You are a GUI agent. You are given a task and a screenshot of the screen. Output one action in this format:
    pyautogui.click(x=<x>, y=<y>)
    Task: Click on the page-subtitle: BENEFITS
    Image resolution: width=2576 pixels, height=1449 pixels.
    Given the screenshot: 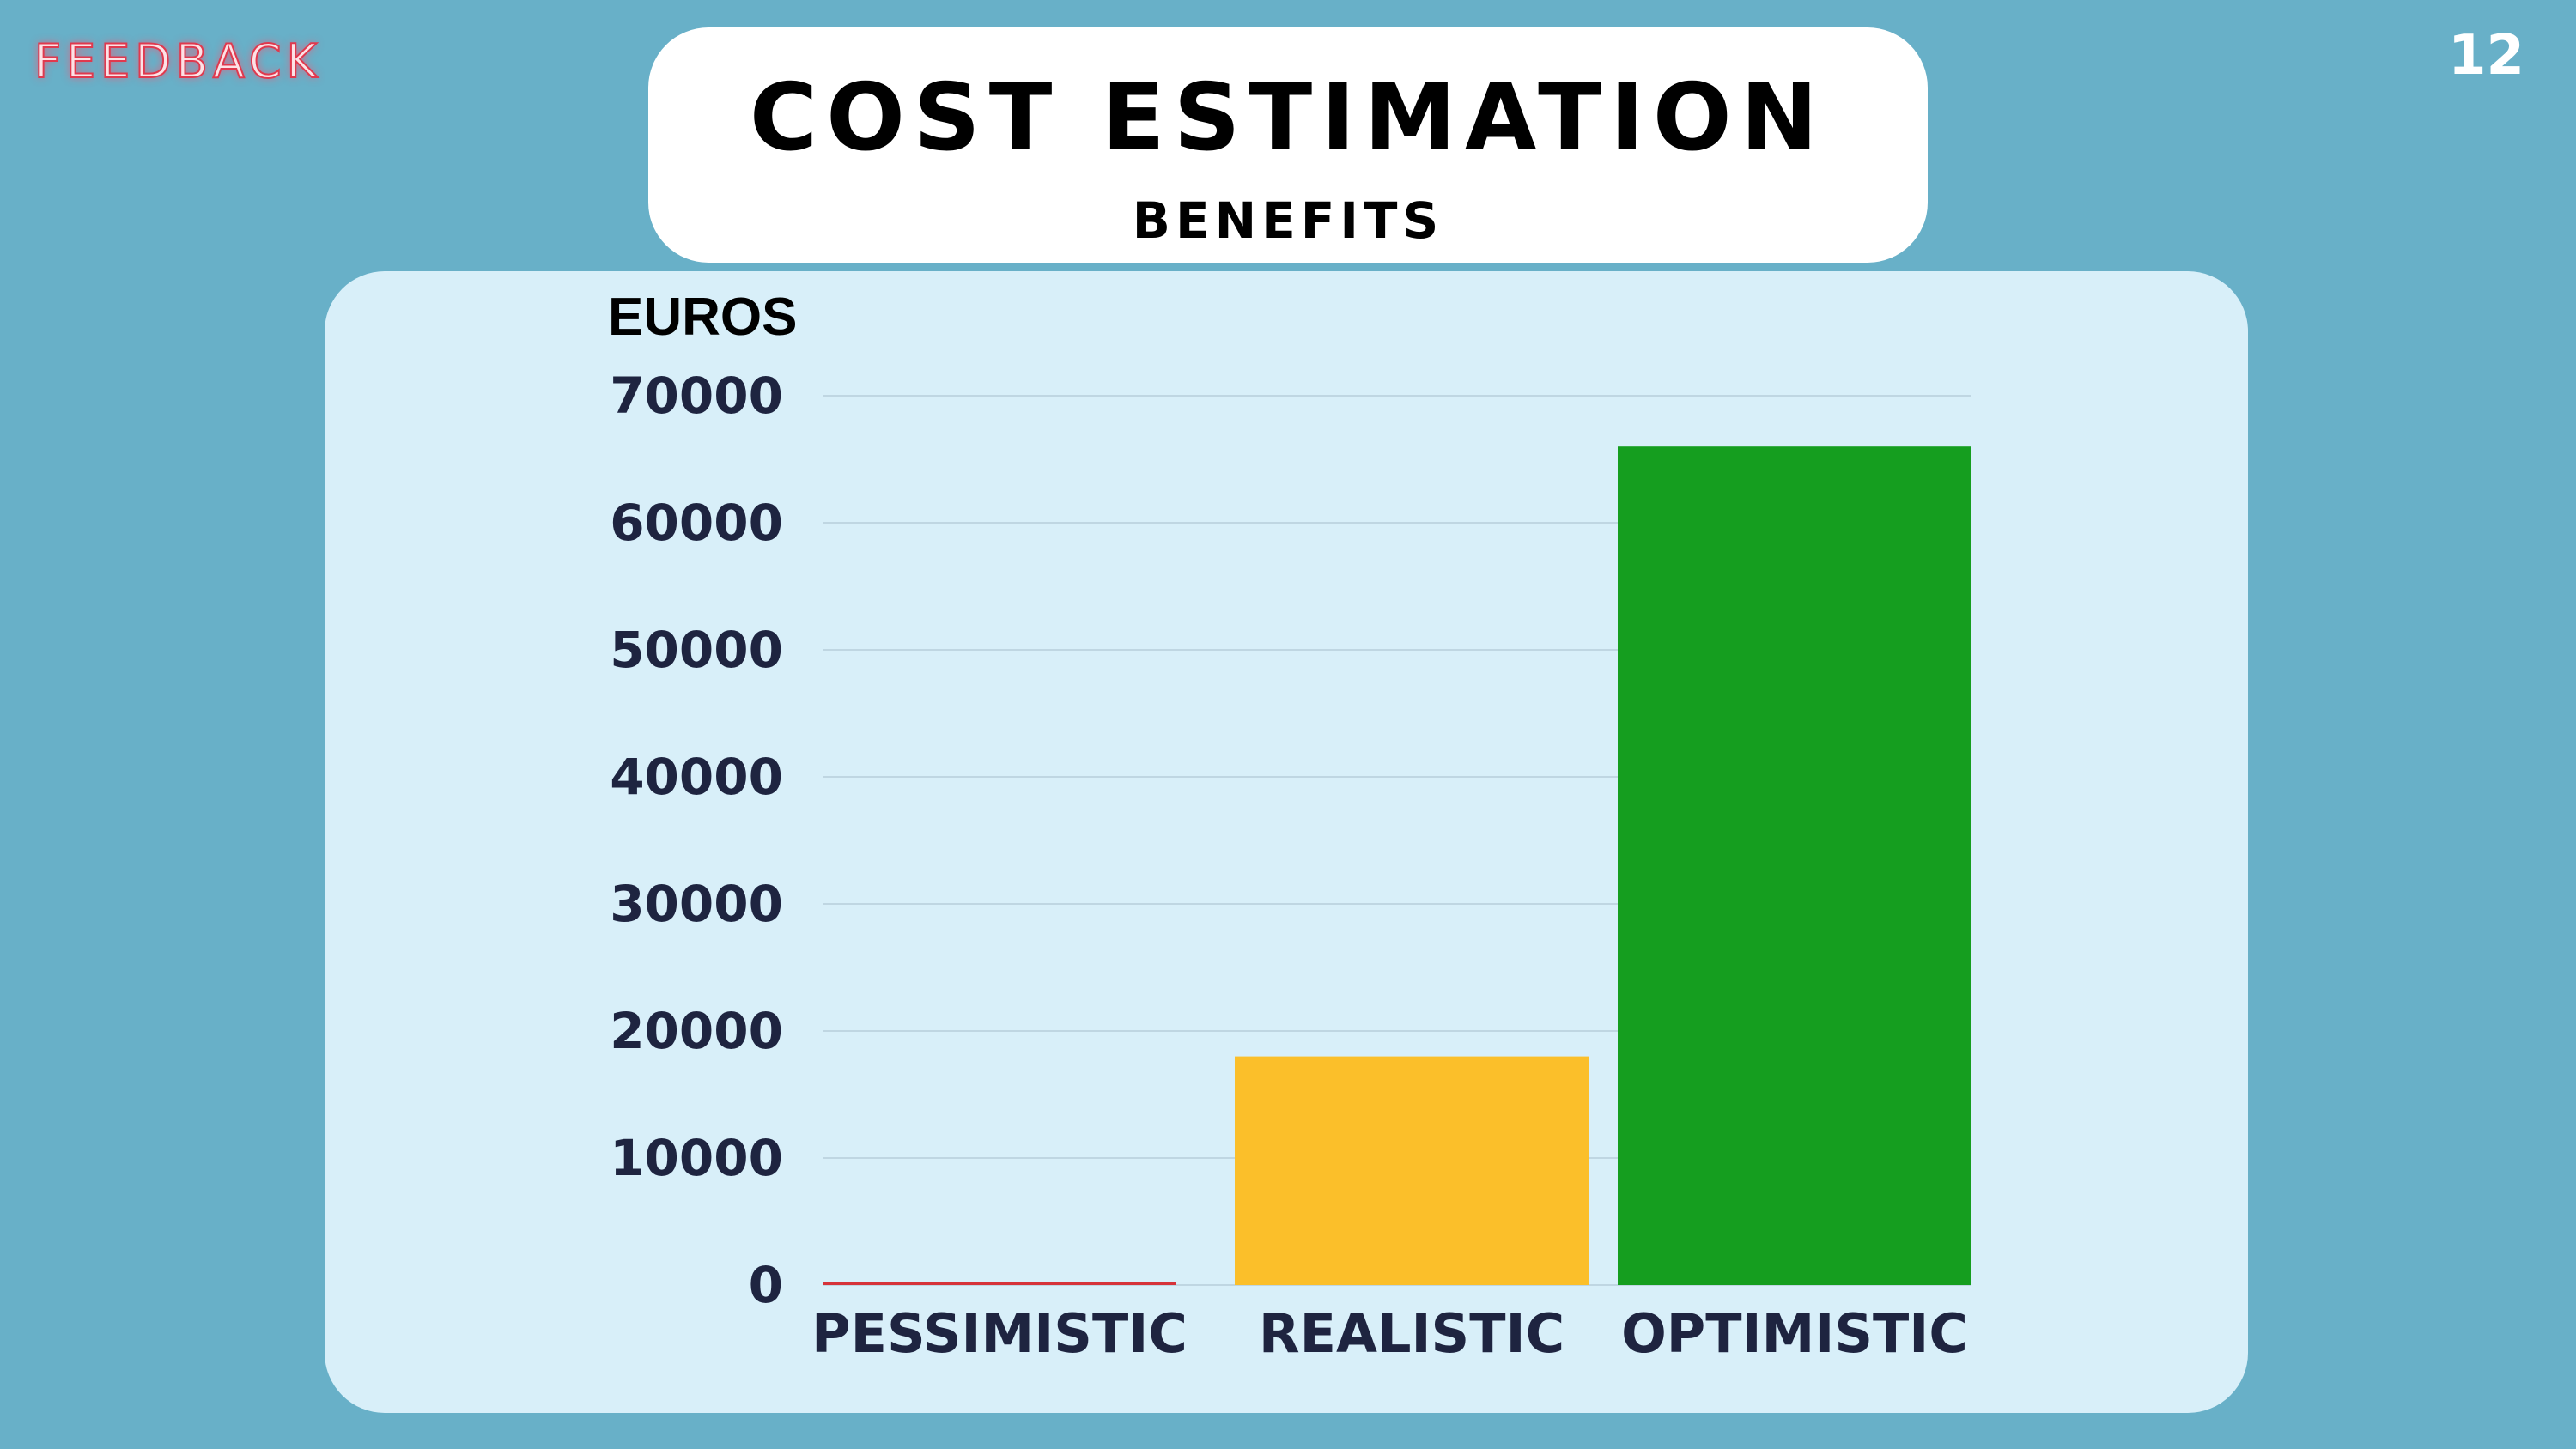 What is the action you would take?
    pyautogui.click(x=1288, y=220)
    